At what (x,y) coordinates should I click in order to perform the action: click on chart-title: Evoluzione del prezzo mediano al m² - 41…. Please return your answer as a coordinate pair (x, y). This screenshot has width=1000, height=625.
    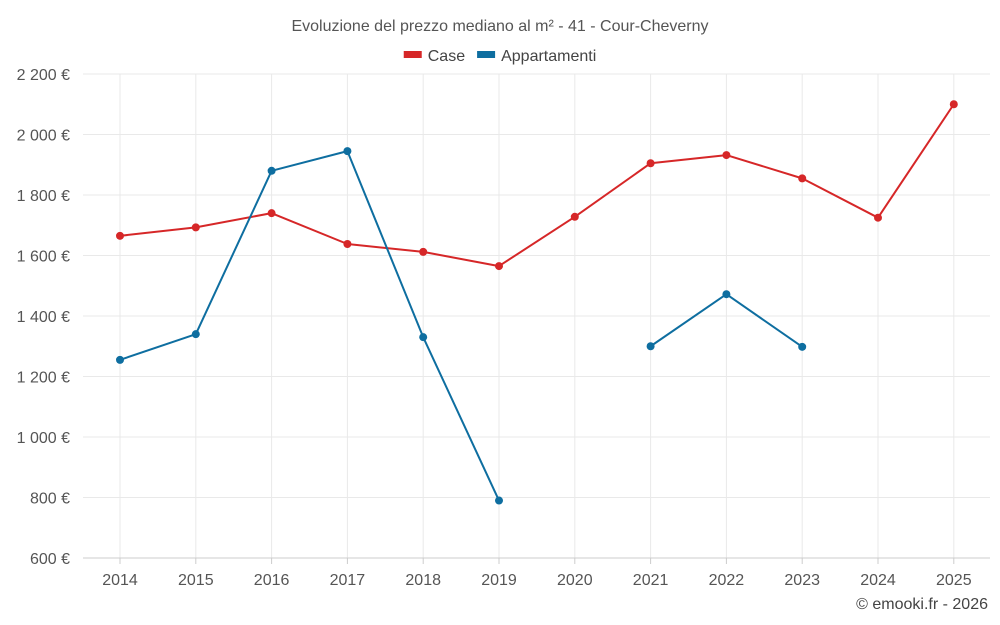
    Looking at the image, I should click on (499, 26).